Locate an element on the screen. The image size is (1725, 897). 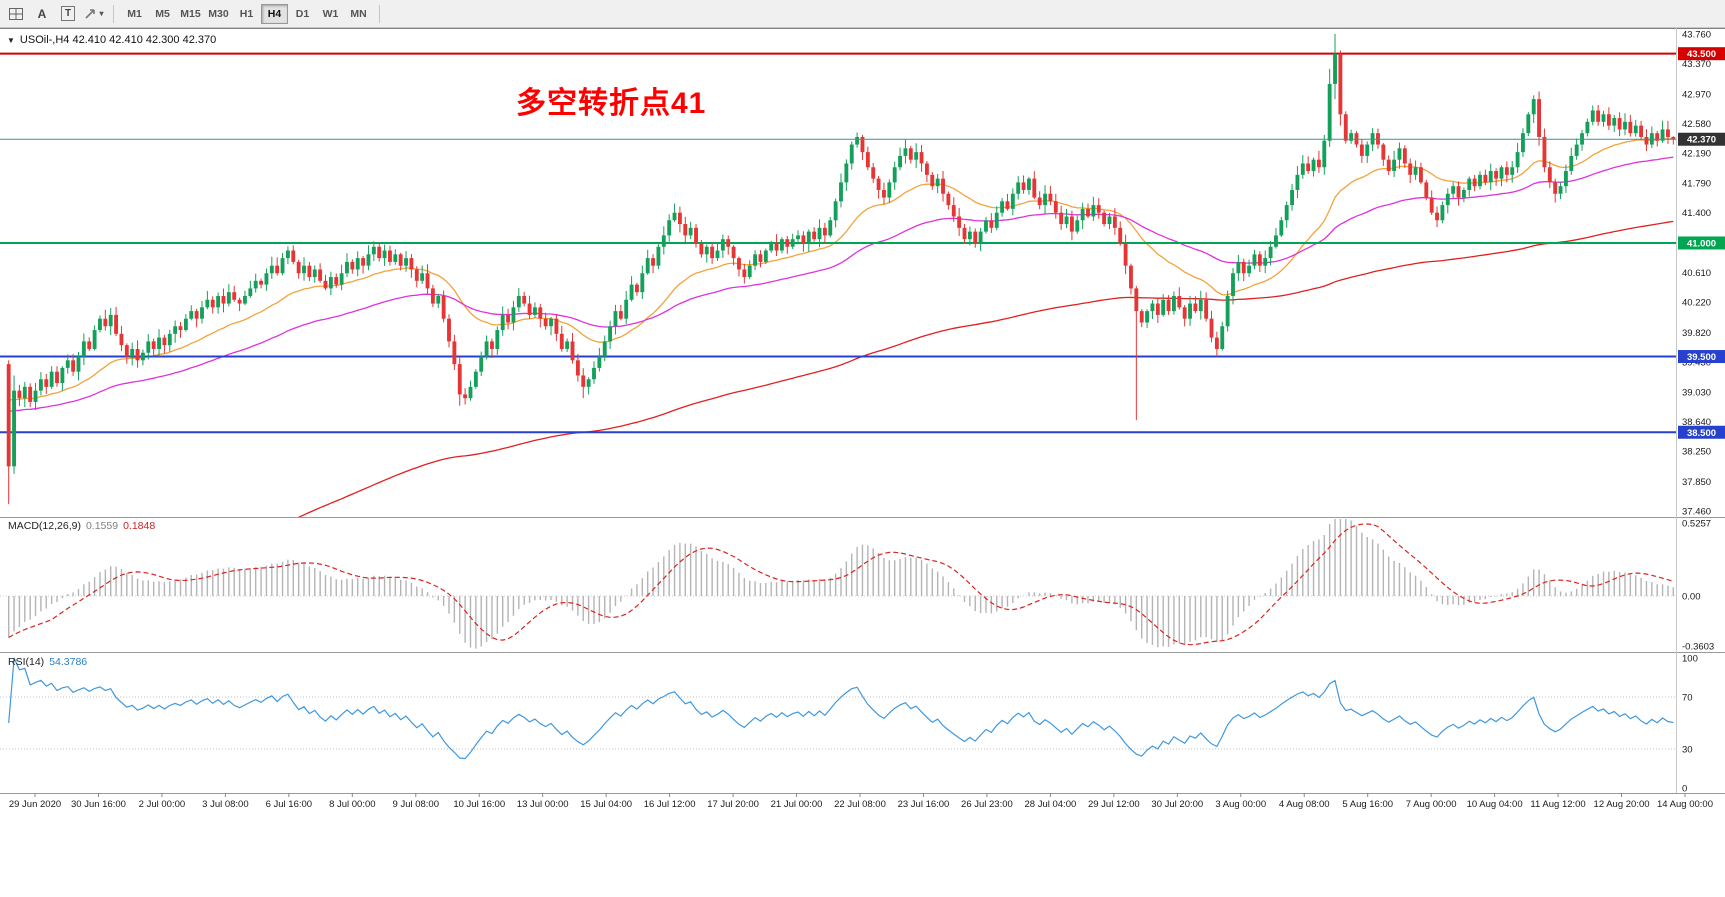
price-axis-label: 42.970 is located at coordinates (1696, 94).